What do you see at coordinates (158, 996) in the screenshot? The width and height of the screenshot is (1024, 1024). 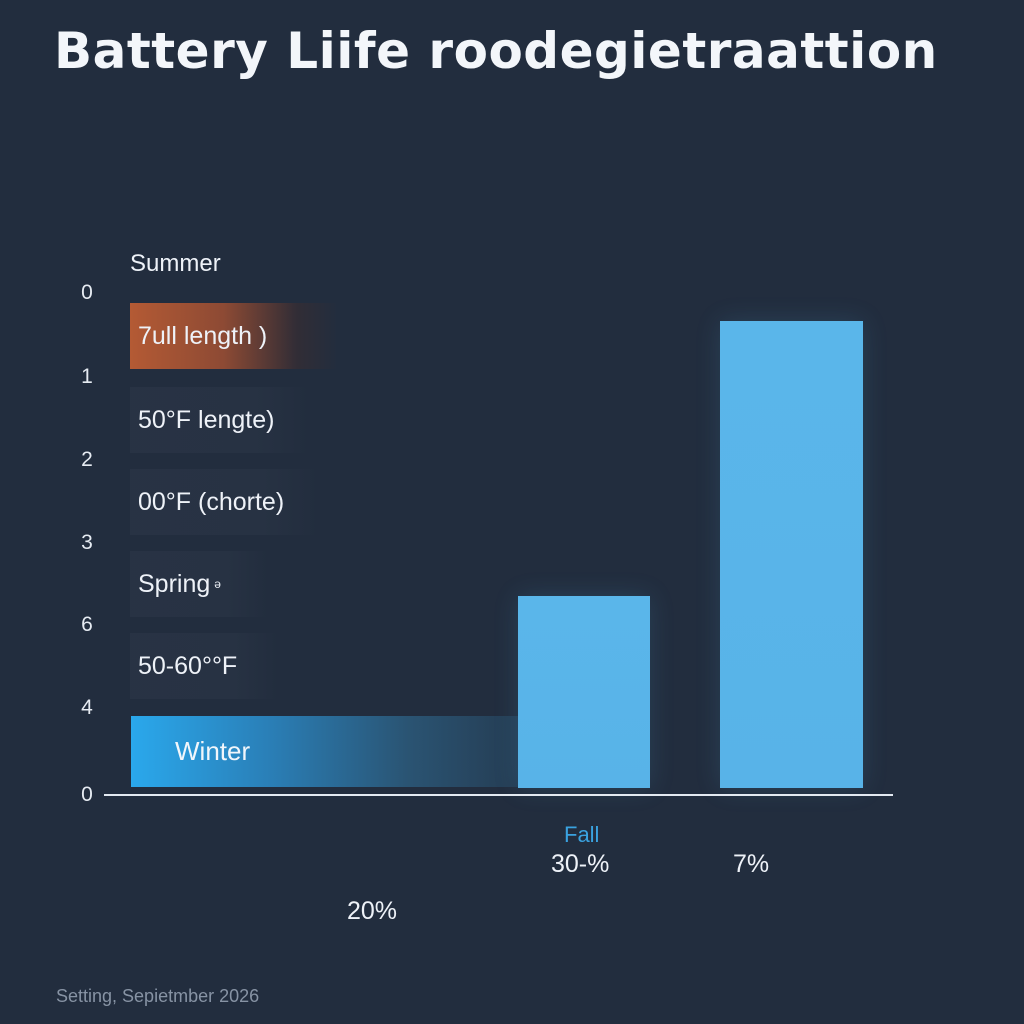 I see `footer-note: Setting, Sepietmber 2026` at bounding box center [158, 996].